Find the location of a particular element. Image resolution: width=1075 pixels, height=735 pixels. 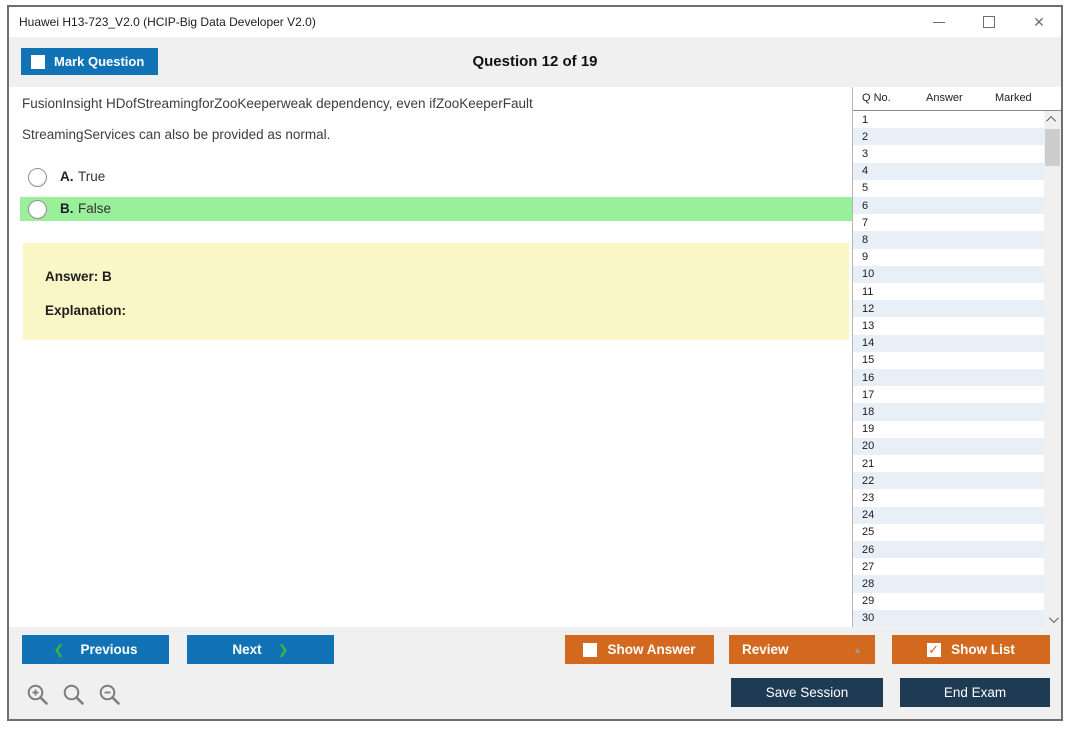

question-number: 10 is located at coordinates (868, 274).